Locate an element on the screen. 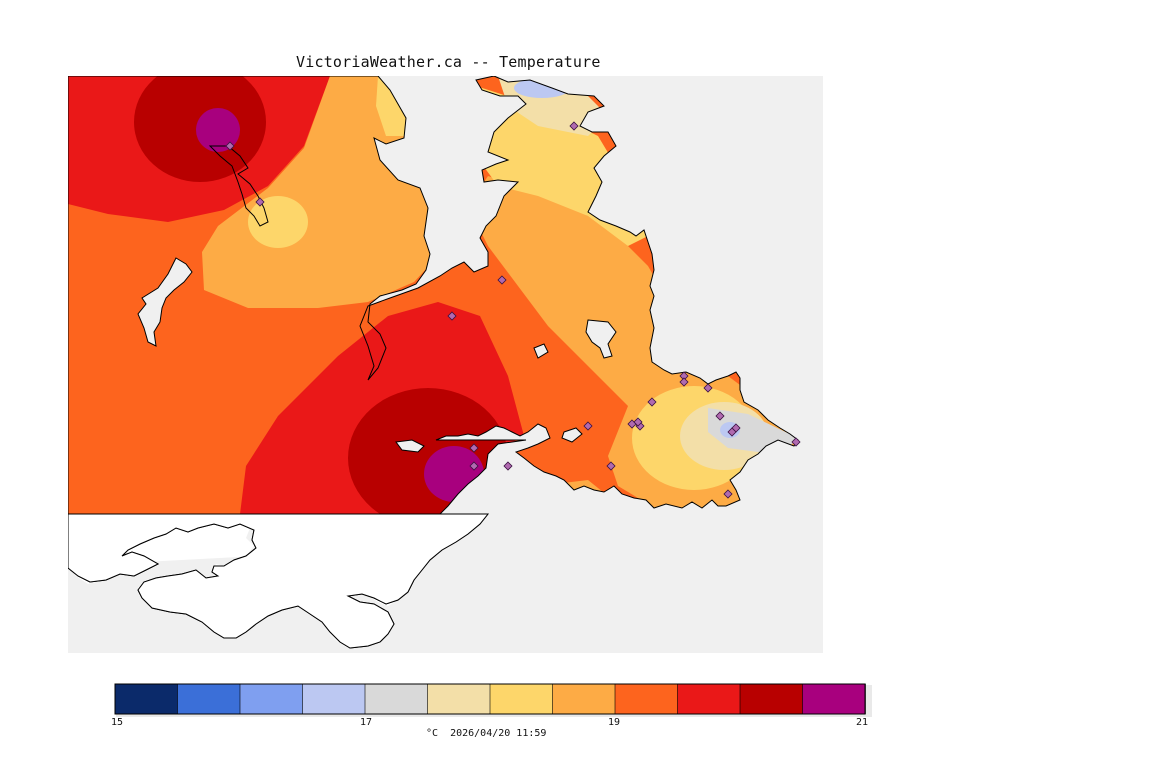  legend-tick-21: 21 is located at coordinates (862, 722).